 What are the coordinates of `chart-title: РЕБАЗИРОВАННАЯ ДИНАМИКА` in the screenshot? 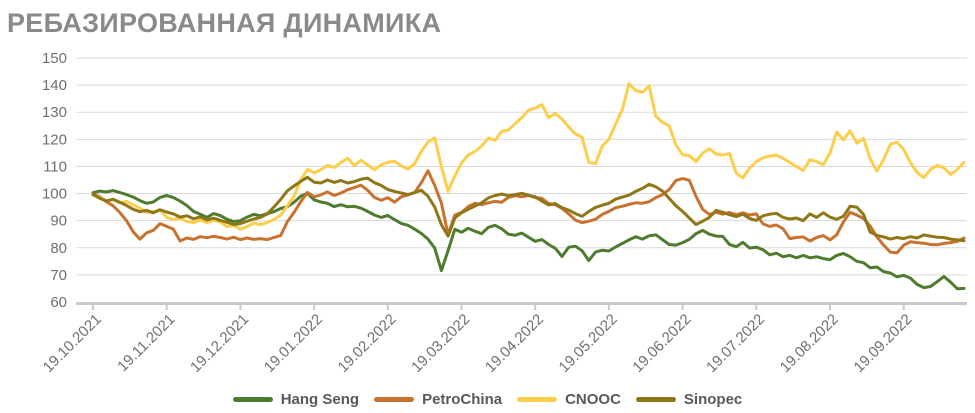 It's located at (224, 23).